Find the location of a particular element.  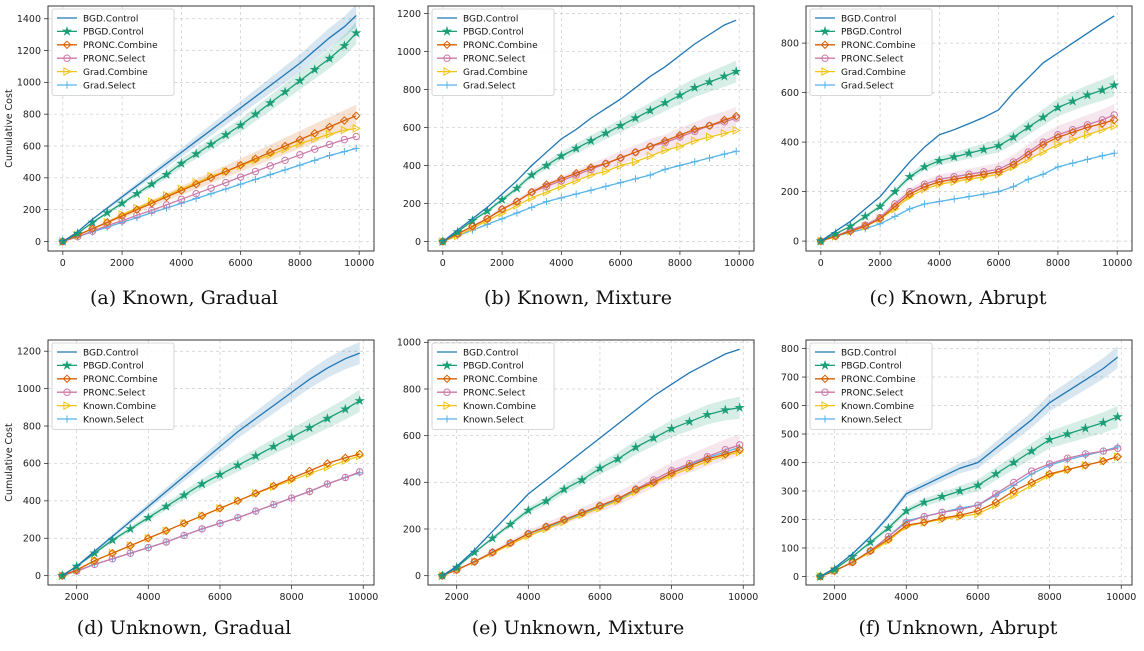

y-tick-label: 1400 is located at coordinates (29, 19).